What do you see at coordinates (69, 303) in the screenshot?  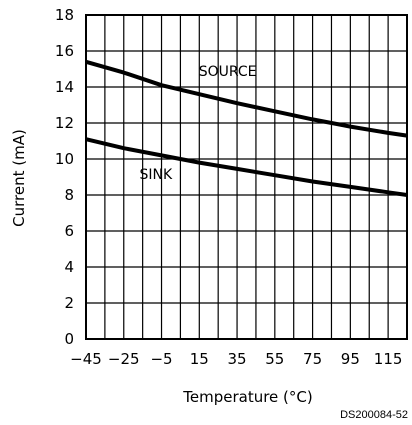 I see `y-tick-label: 2` at bounding box center [69, 303].